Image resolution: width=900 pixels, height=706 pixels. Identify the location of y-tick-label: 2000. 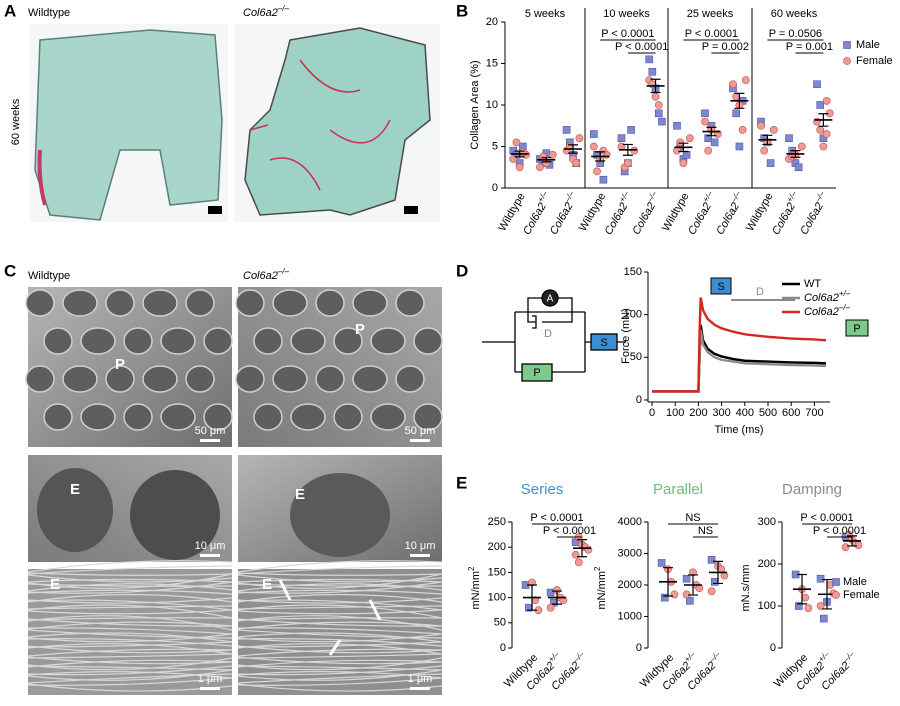
(630, 585).